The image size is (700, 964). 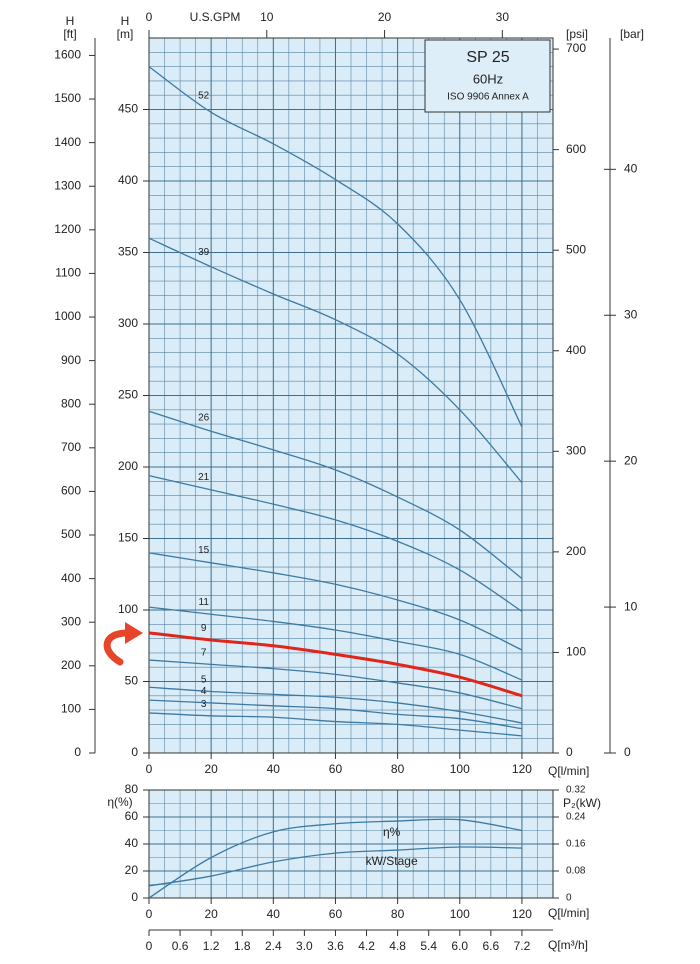 I want to click on tick-label: 450, so click(x=128, y=109).